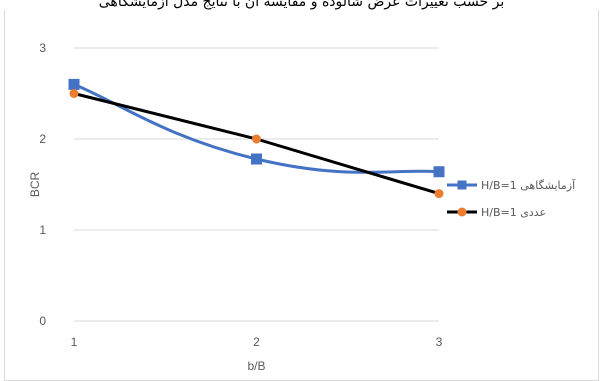 This screenshot has height=381, width=603. What do you see at coordinates (462, 212) in the screenshot?
I see `legend-marker-circle` at bounding box center [462, 212].